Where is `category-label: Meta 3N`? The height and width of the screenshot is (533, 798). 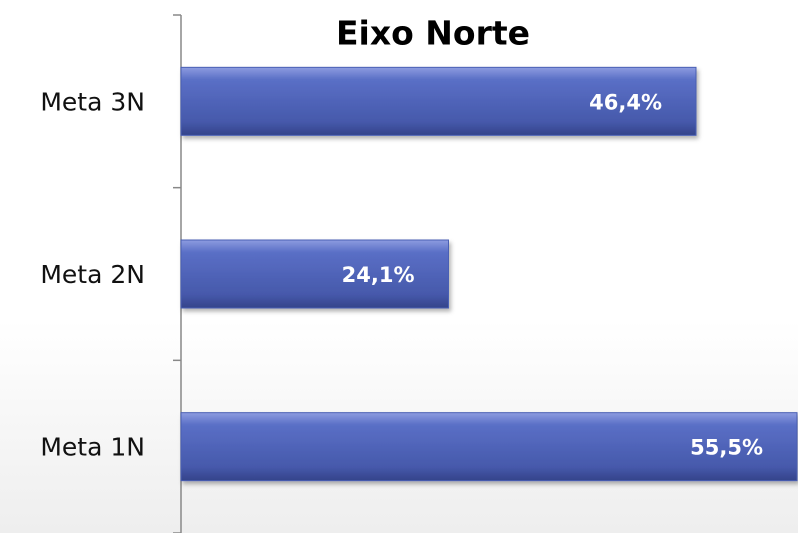 category-label: Meta 3N is located at coordinates (92, 101).